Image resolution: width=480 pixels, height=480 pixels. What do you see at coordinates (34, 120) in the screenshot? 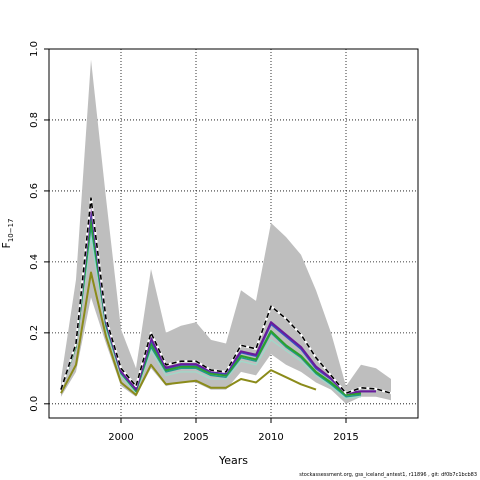
I see `y-tick-label: 0.8` at bounding box center [34, 120].